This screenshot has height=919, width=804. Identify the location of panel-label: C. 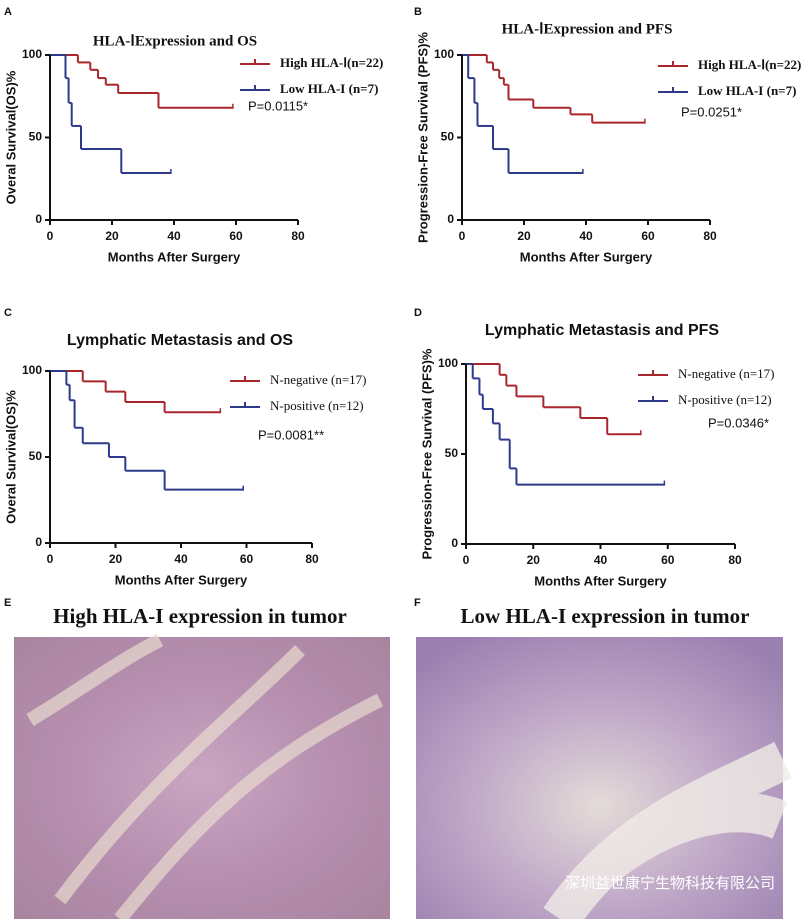
(8, 313).